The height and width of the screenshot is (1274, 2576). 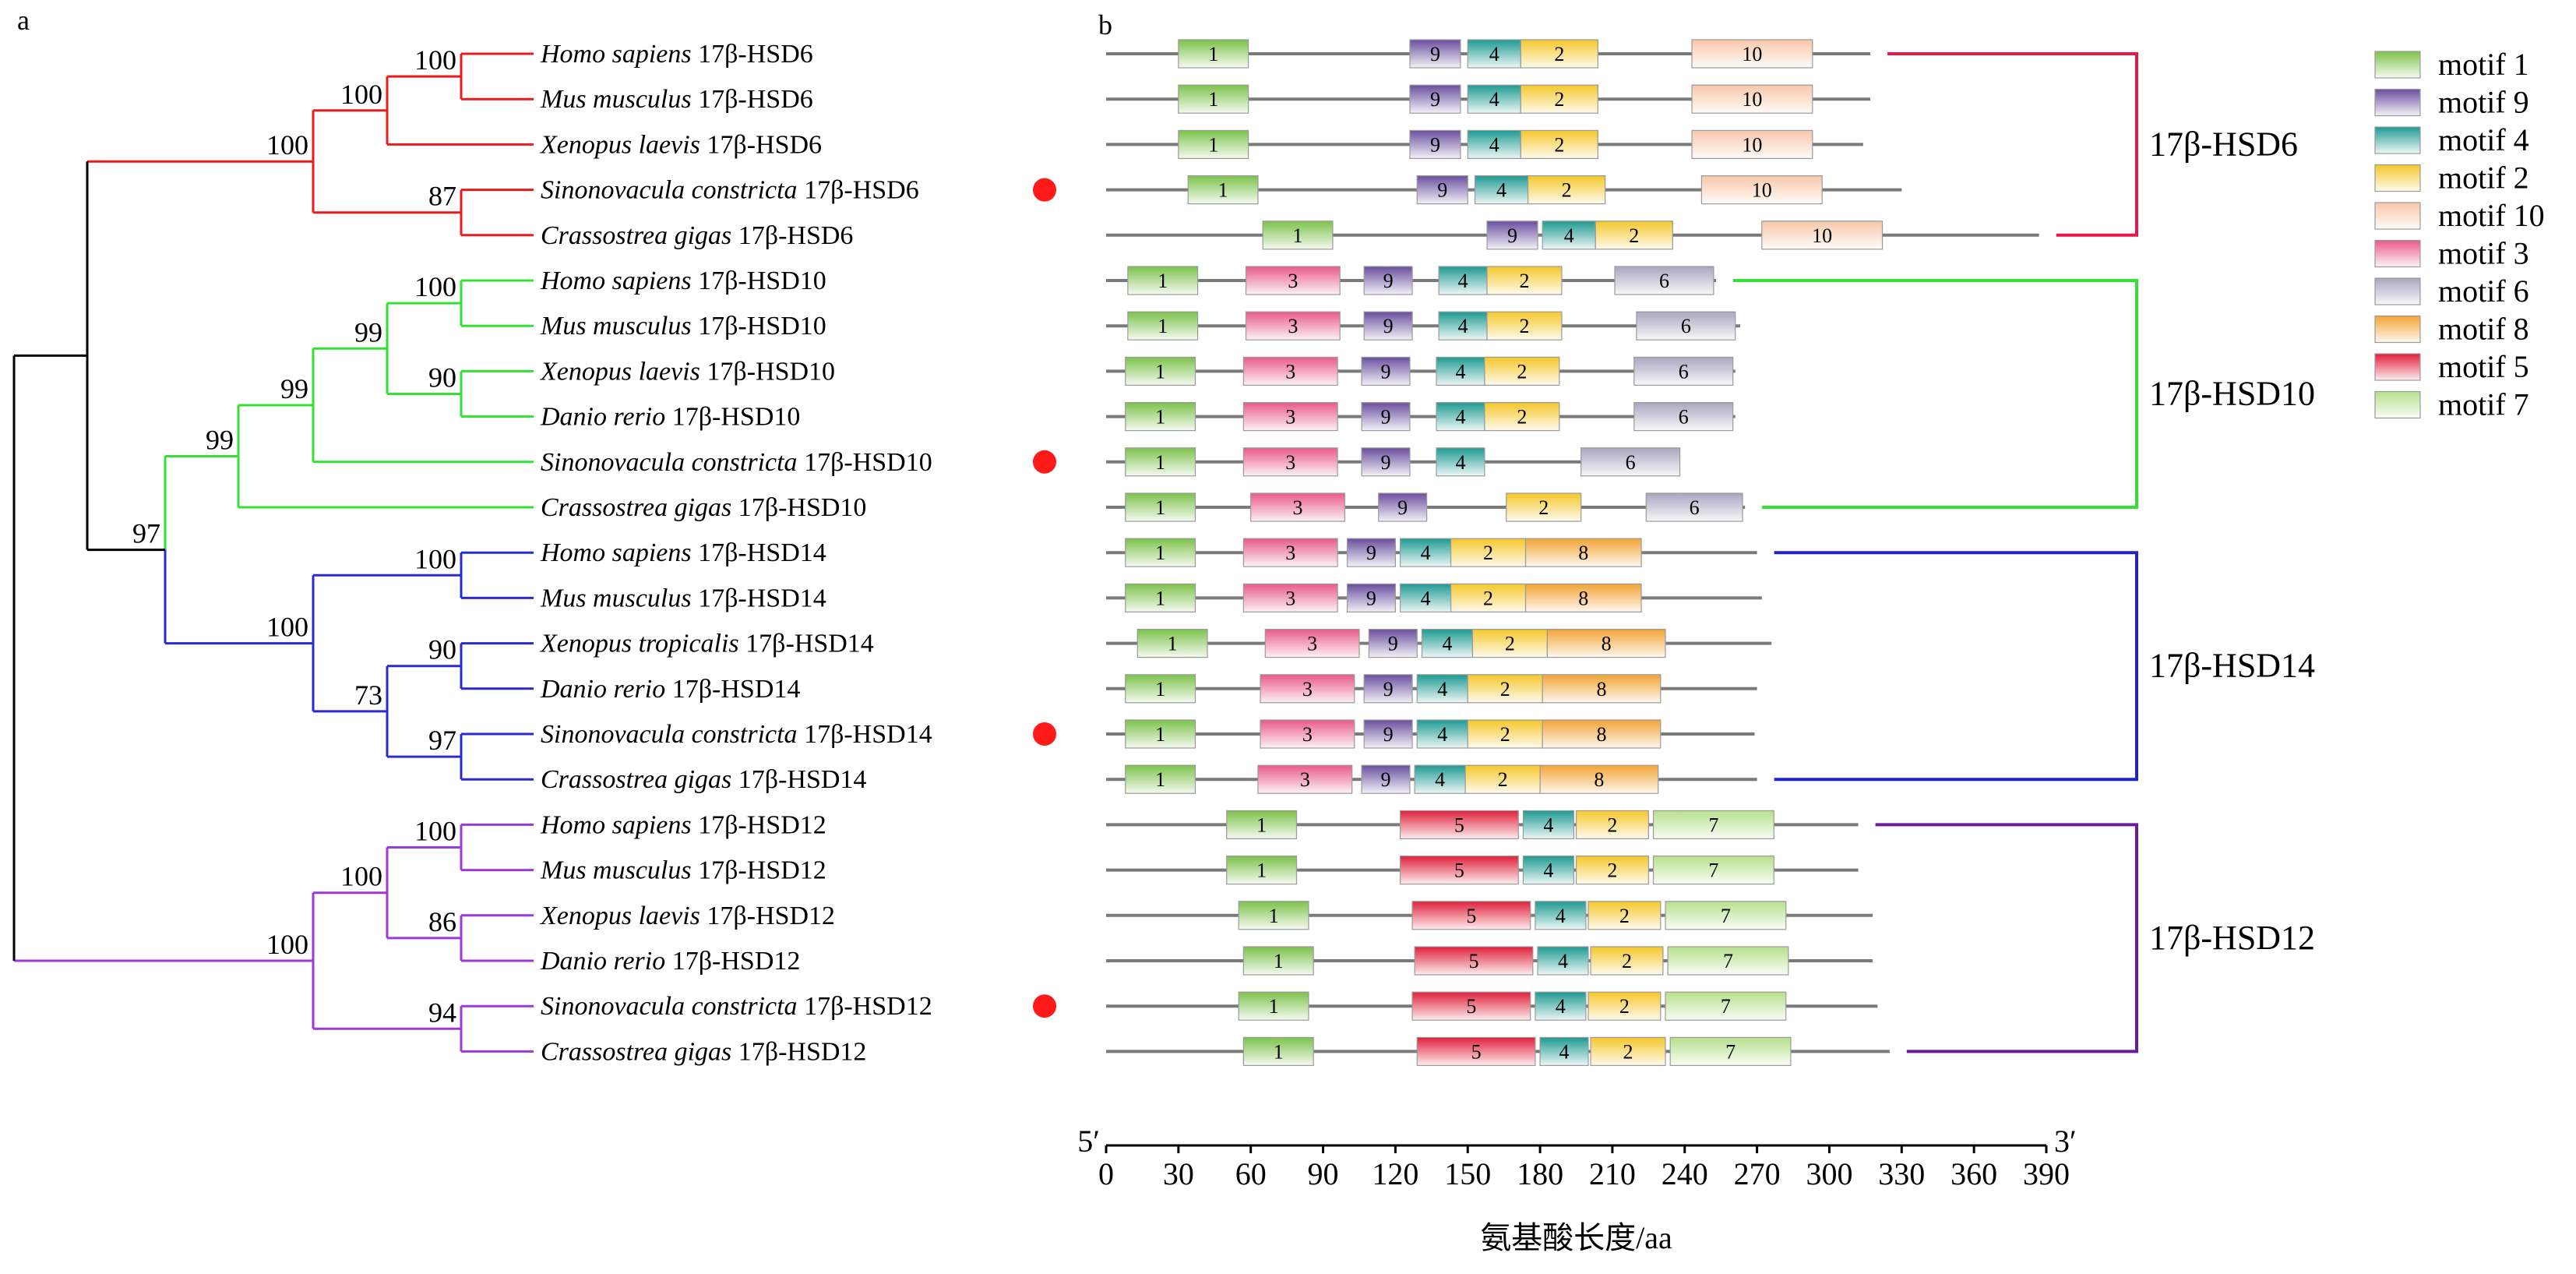 I want to click on panel-a-label: a, so click(x=23, y=20).